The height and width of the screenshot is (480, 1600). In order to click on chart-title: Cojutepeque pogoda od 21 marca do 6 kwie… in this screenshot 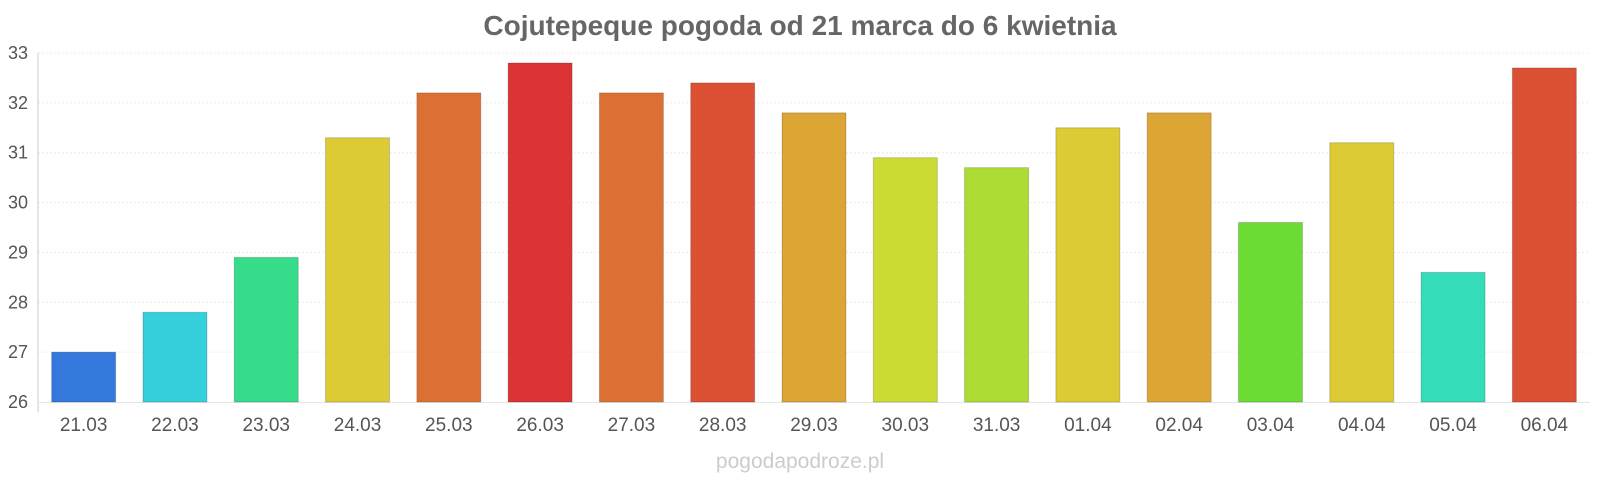, I will do `click(800, 25)`.